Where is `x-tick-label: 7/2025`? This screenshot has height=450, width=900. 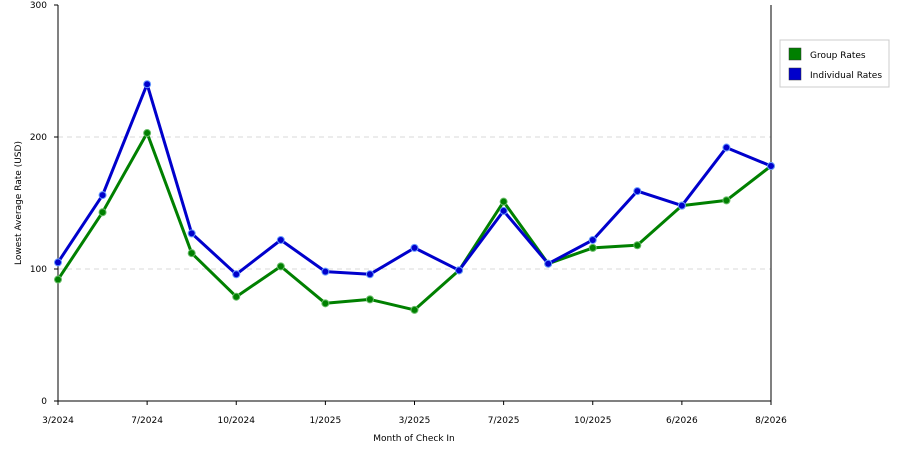 x-tick-label: 7/2025 is located at coordinates (504, 421).